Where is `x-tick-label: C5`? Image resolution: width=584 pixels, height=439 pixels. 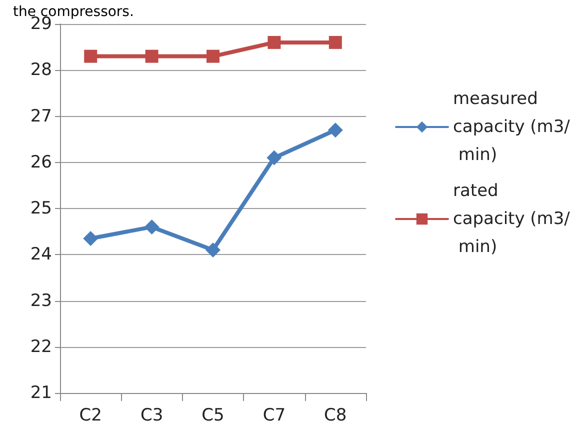 x-tick-label: C5 is located at coordinates (213, 416).